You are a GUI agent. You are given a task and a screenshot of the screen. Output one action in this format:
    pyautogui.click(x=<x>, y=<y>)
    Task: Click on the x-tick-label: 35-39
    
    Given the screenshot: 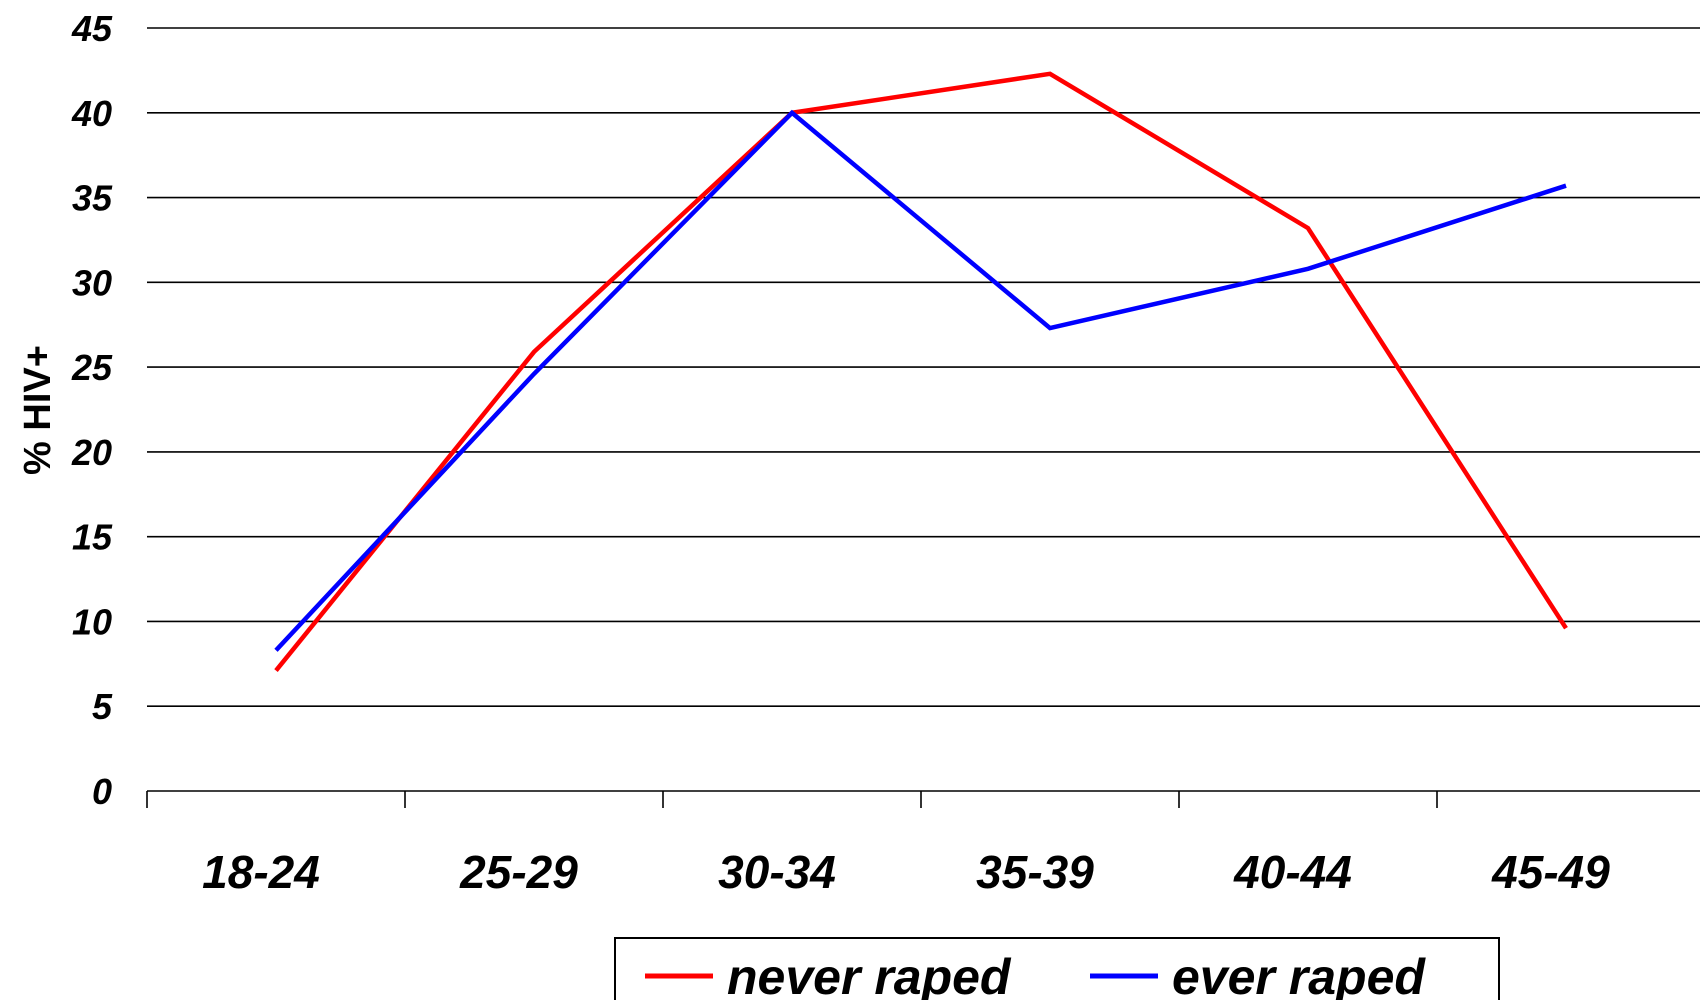 What is the action you would take?
    pyautogui.click(x=1035, y=872)
    